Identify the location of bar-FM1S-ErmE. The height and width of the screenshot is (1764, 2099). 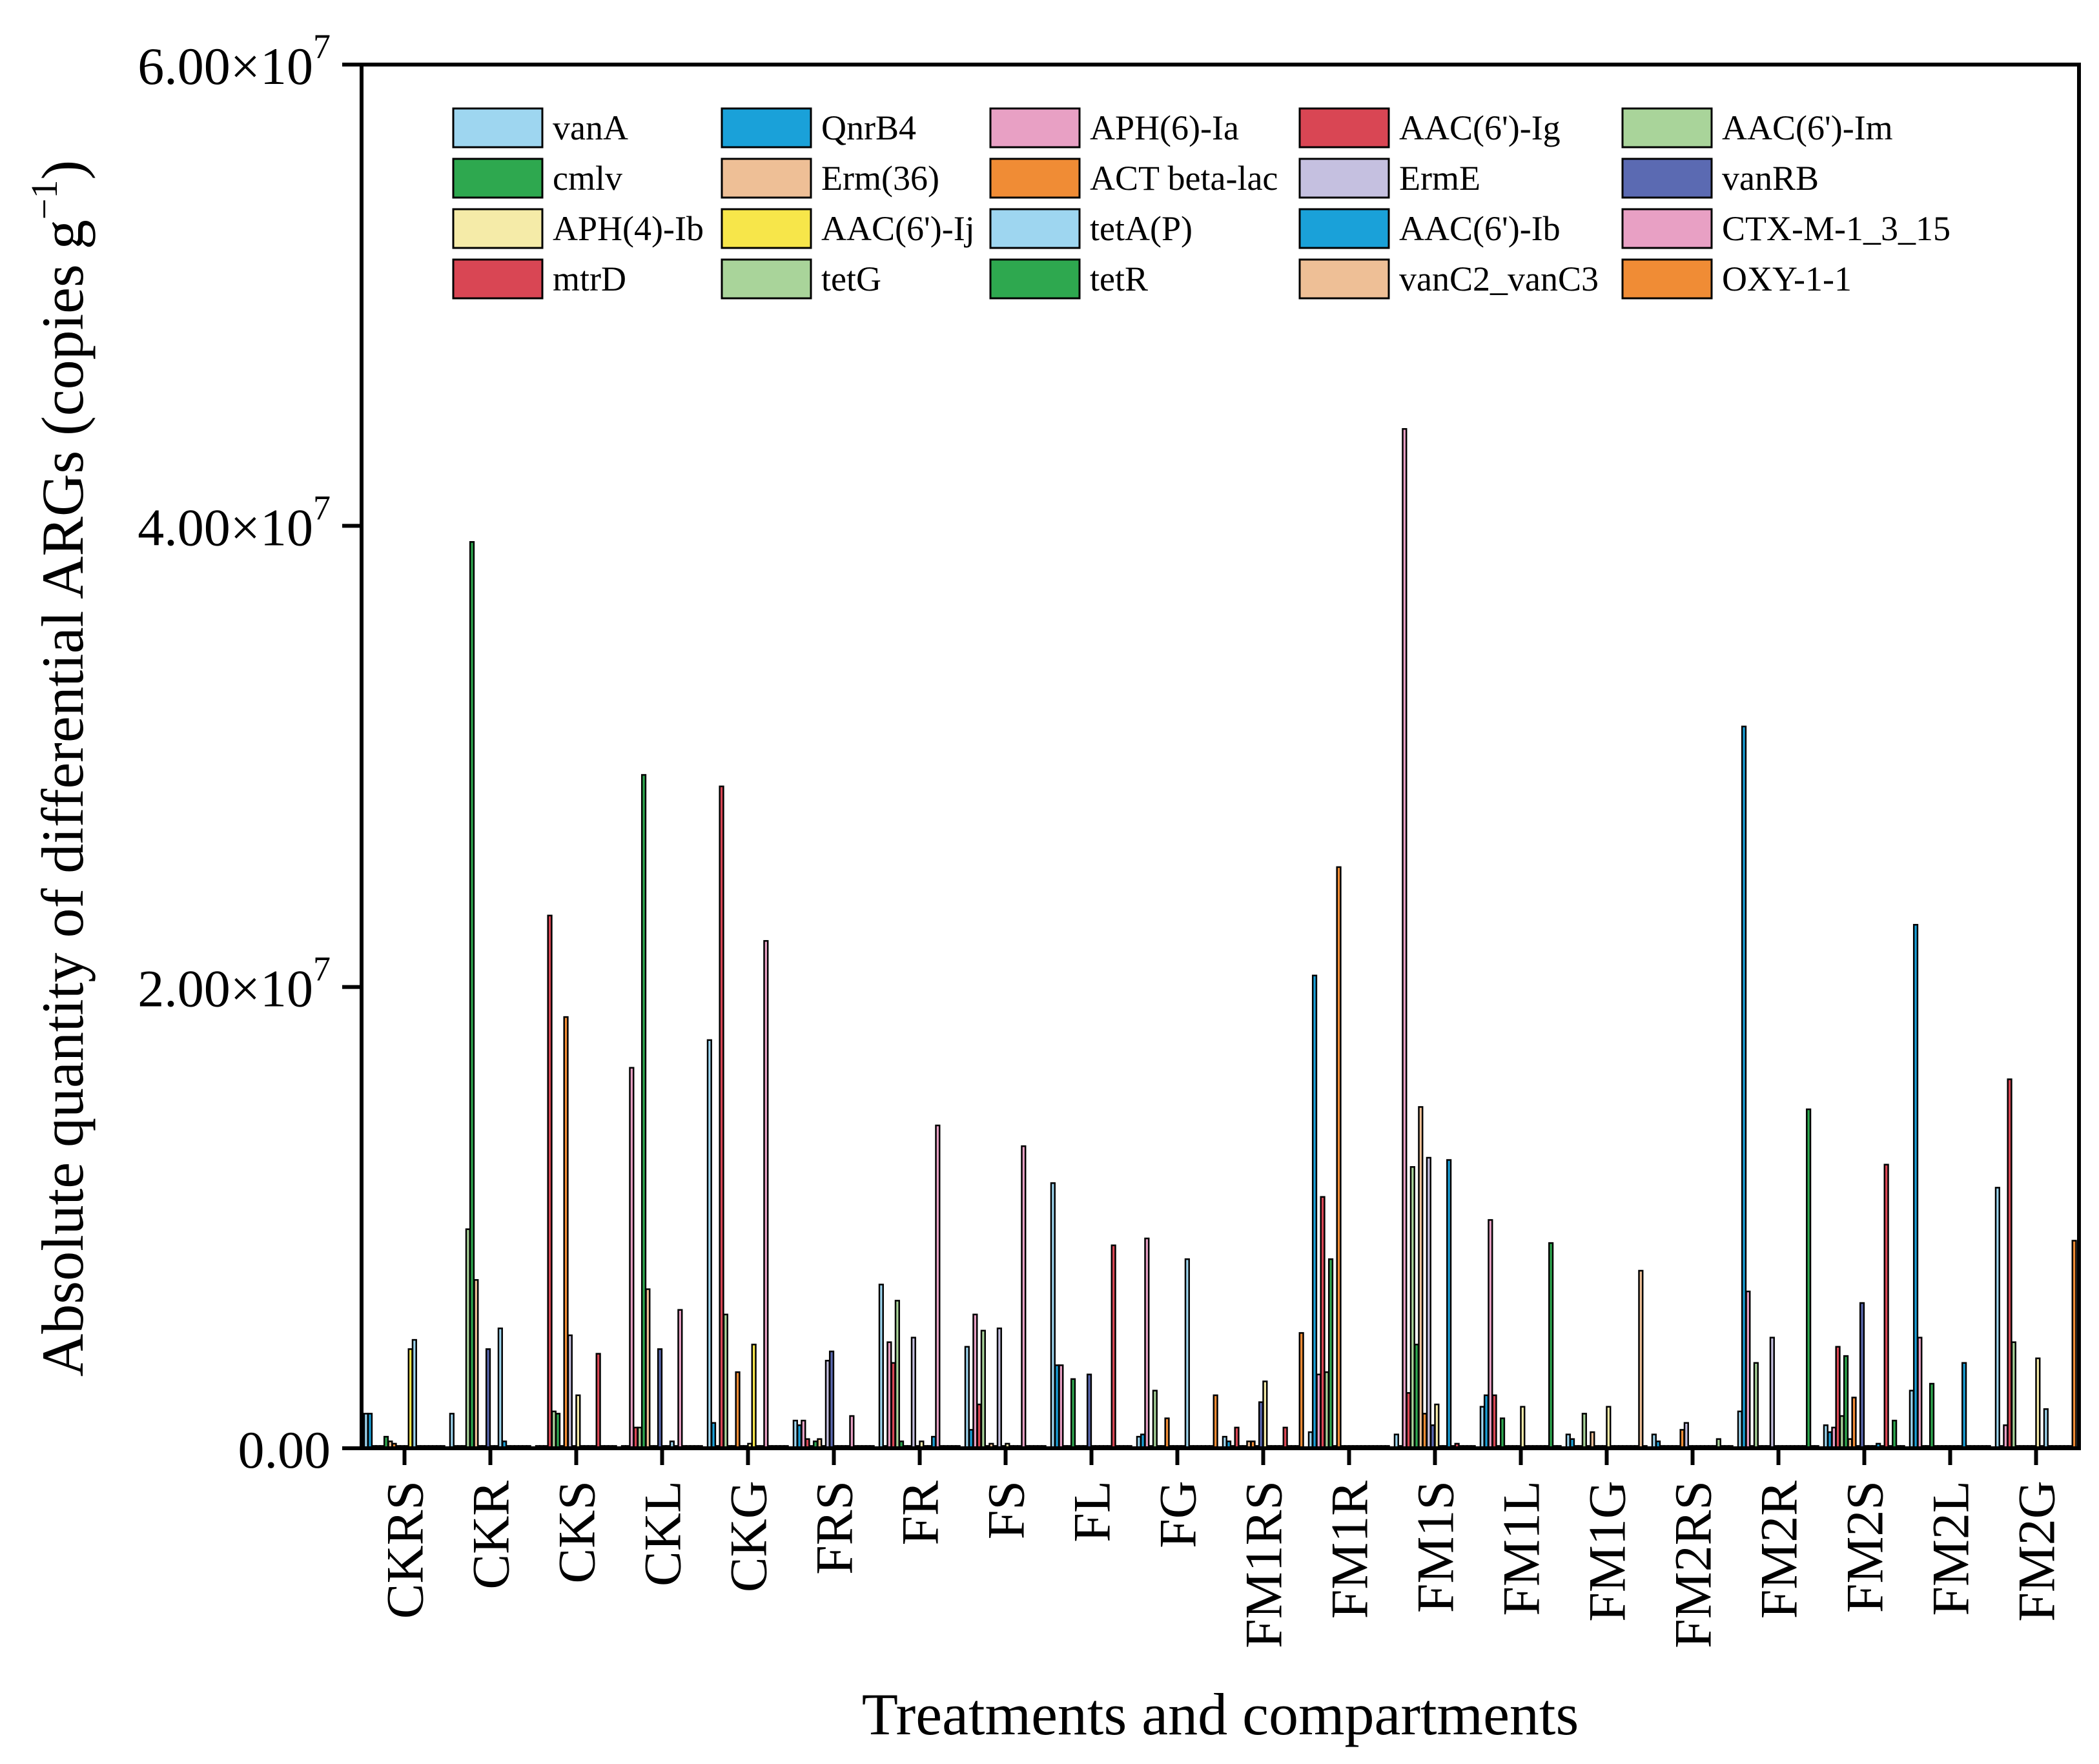
(1428, 1303).